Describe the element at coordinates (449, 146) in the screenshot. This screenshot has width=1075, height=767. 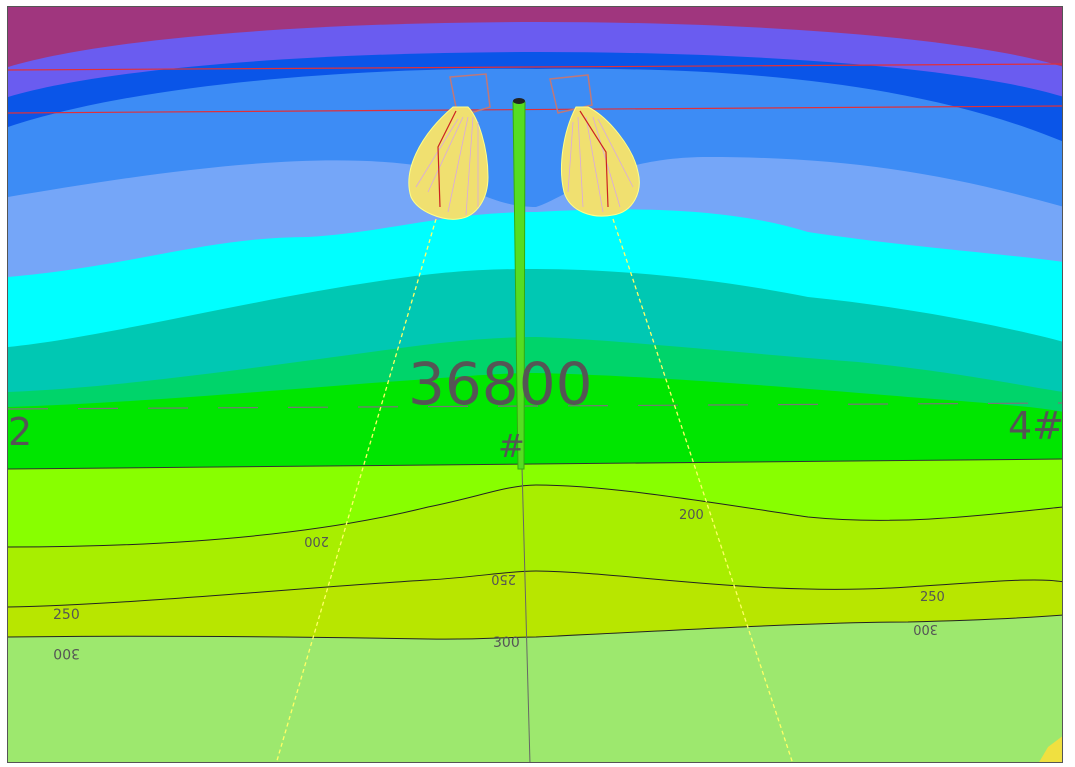
I see `luminaire-left` at that location.